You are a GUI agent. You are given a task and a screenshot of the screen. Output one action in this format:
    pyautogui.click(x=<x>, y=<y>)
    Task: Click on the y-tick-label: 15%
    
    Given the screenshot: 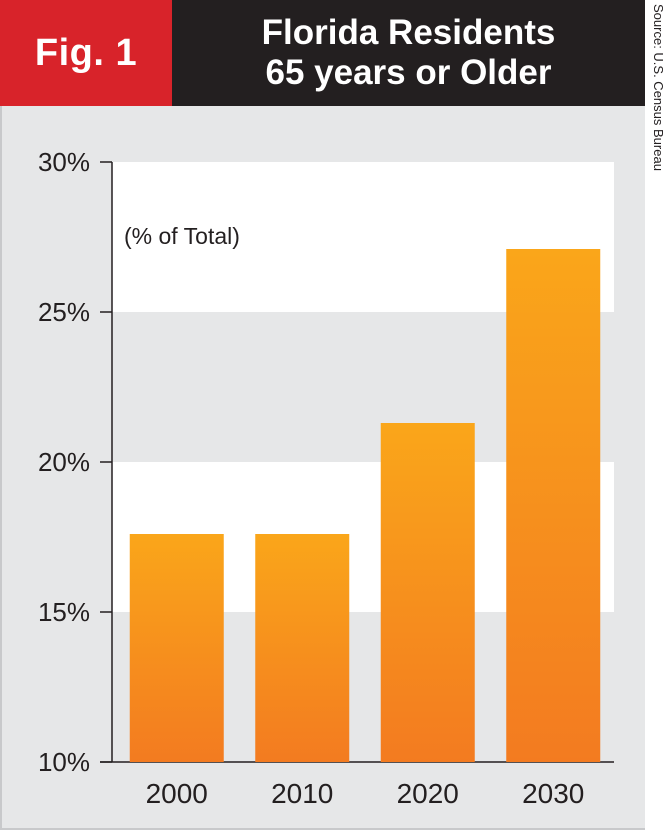 What is the action you would take?
    pyautogui.click(x=64, y=612)
    